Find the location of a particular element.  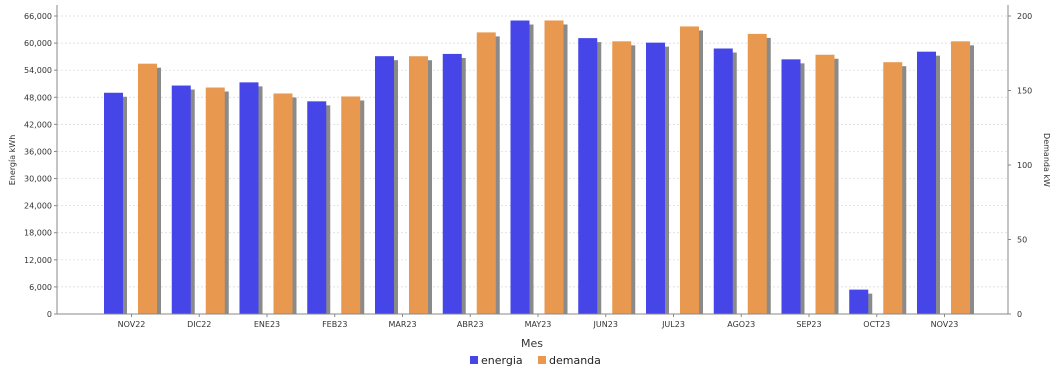

right-tick-label: 150 is located at coordinates (1024, 91).